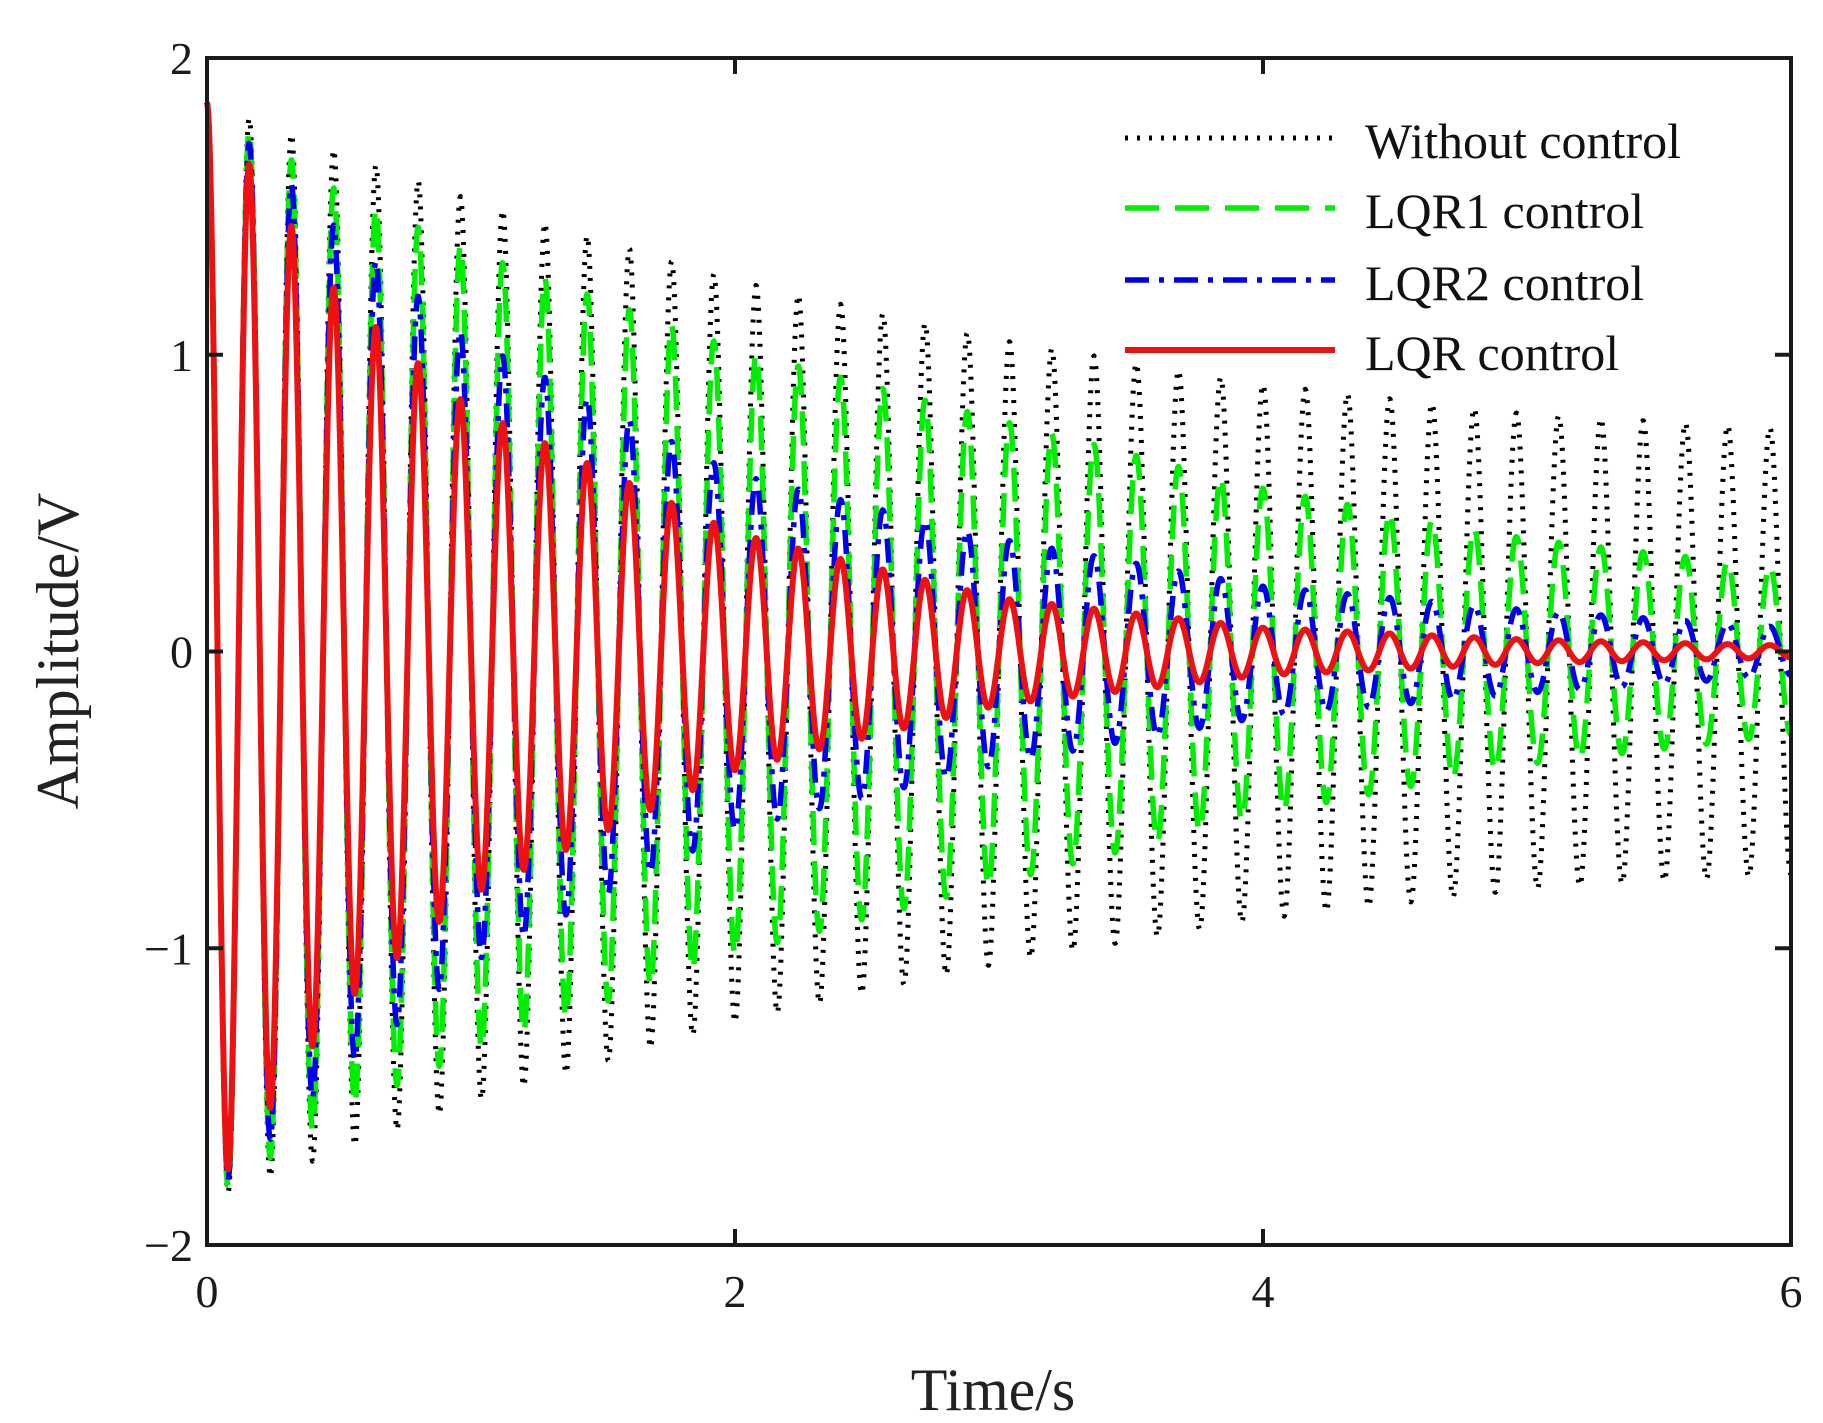 This screenshot has width=1823, height=1423. I want to click on x-tick-label: 2, so click(735, 1291).